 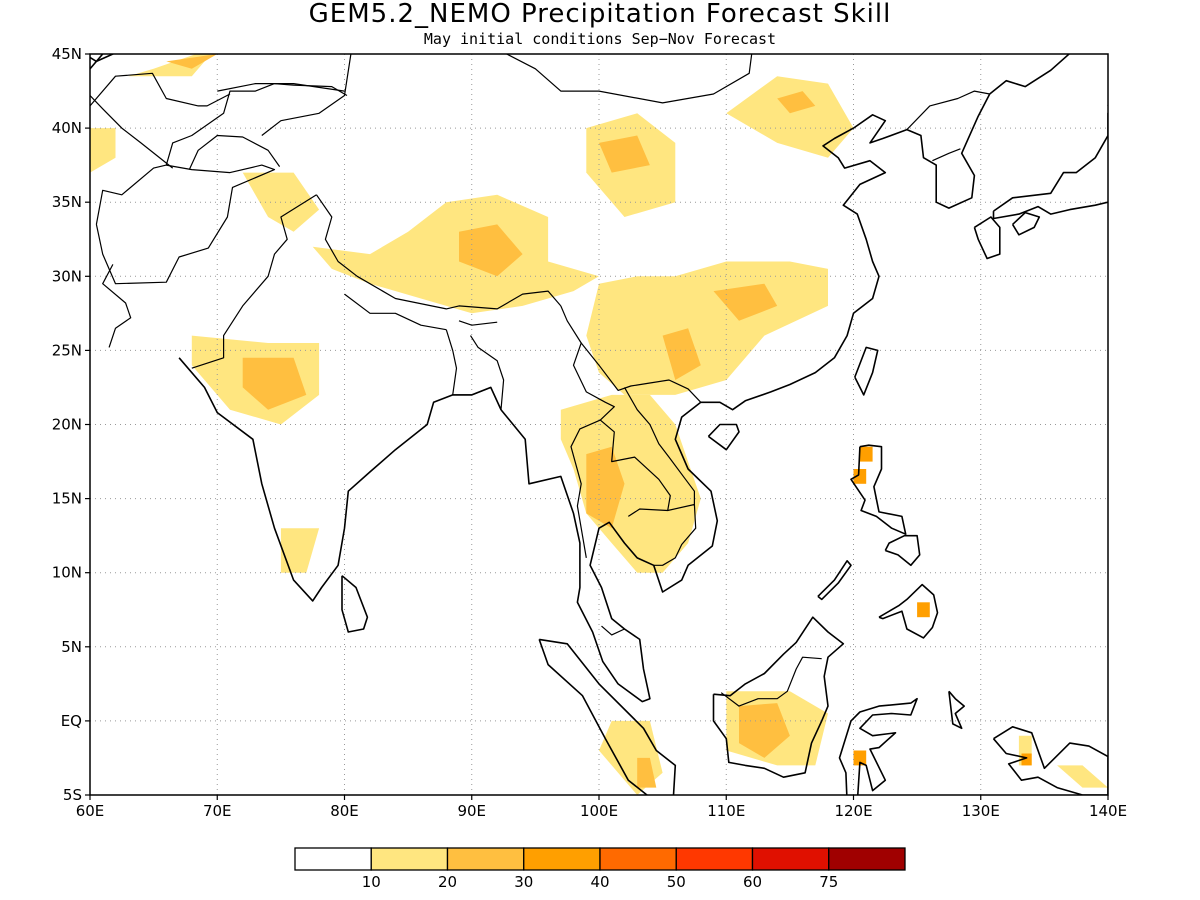 What do you see at coordinates (67, 54) in the screenshot?
I see `lat-tick-label: 45N` at bounding box center [67, 54].